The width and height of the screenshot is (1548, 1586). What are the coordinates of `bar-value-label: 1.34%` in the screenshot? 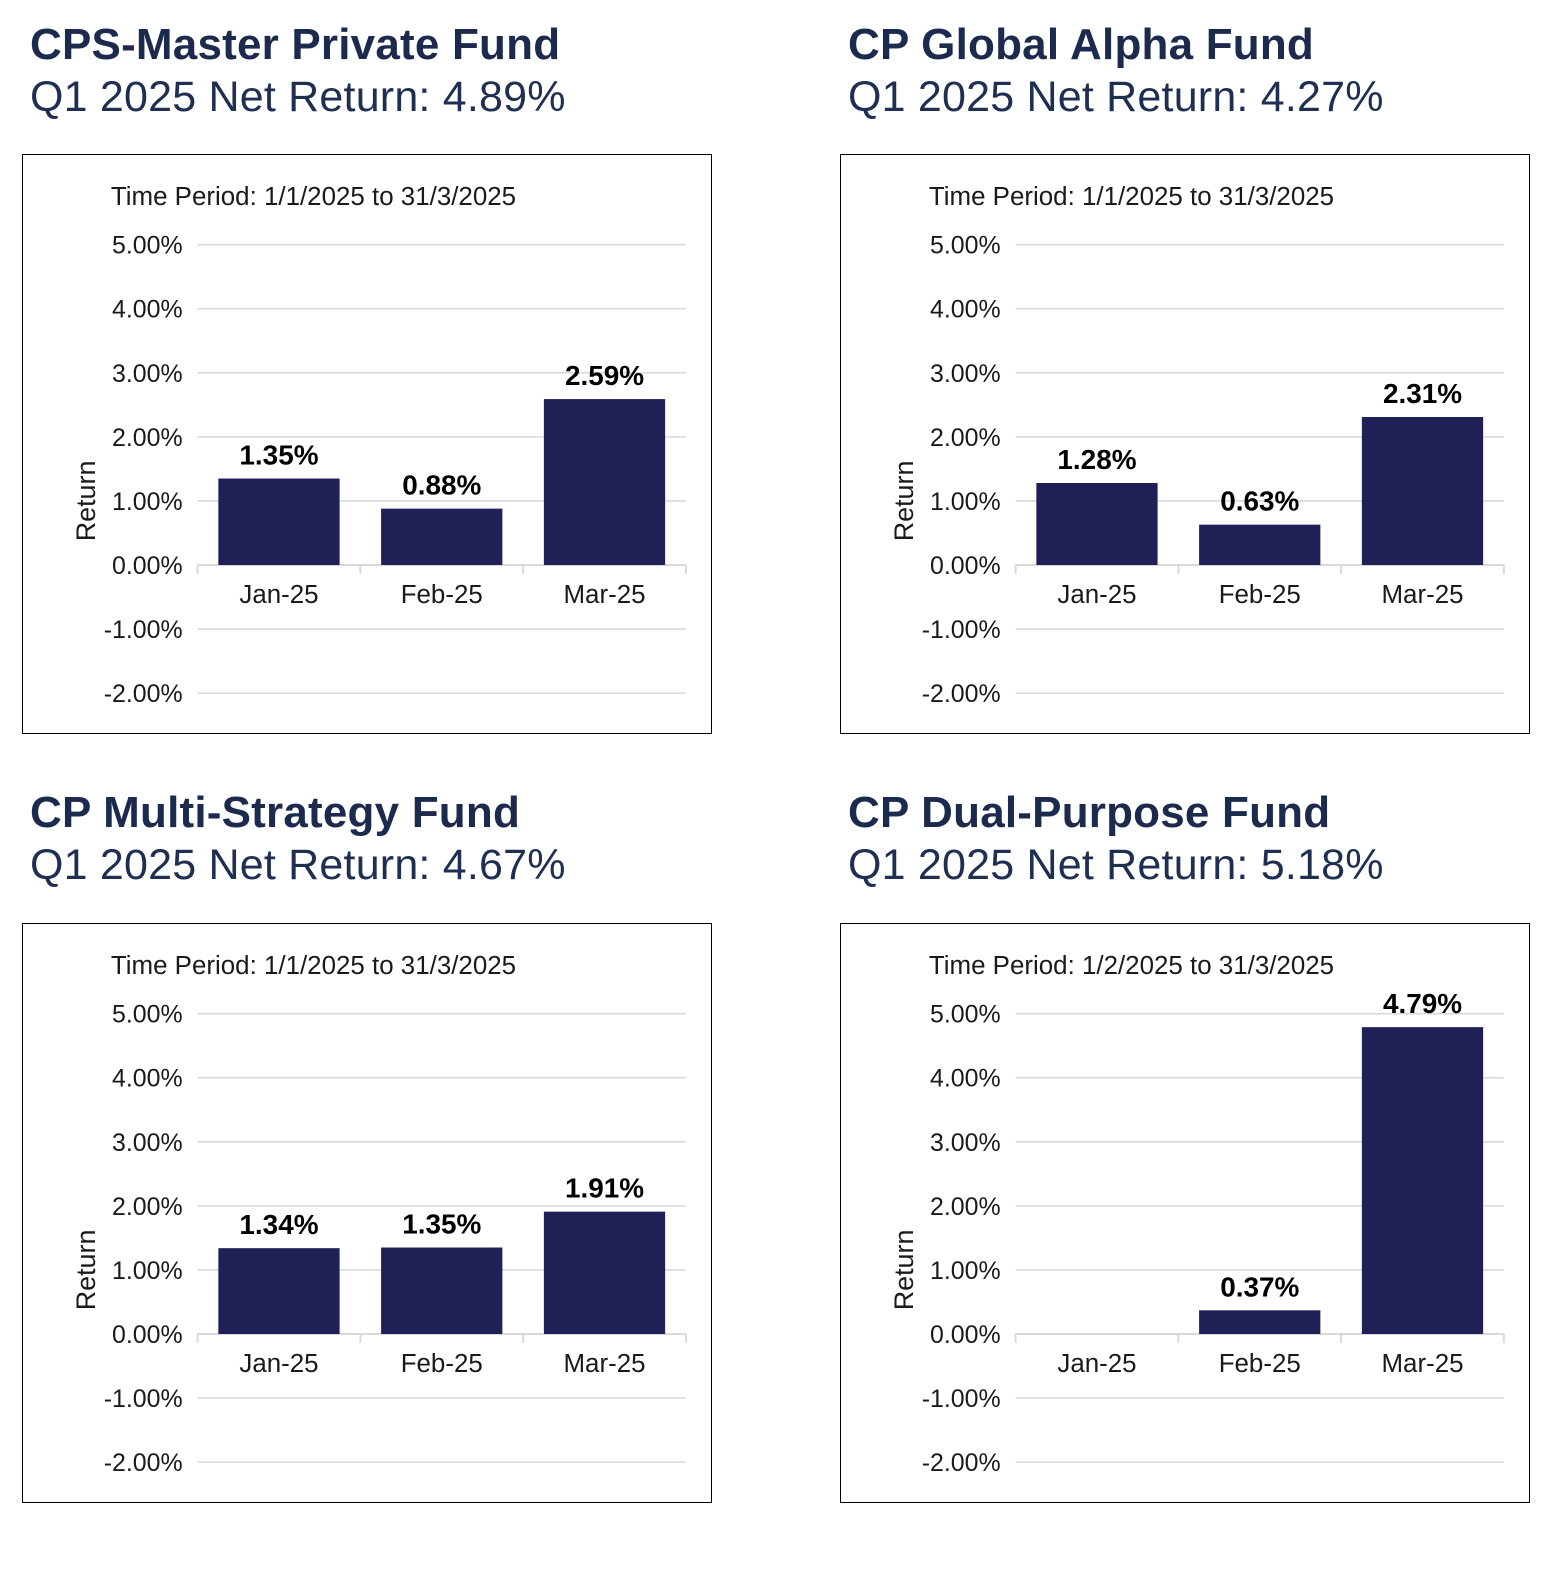 It's located at (278, 1224).